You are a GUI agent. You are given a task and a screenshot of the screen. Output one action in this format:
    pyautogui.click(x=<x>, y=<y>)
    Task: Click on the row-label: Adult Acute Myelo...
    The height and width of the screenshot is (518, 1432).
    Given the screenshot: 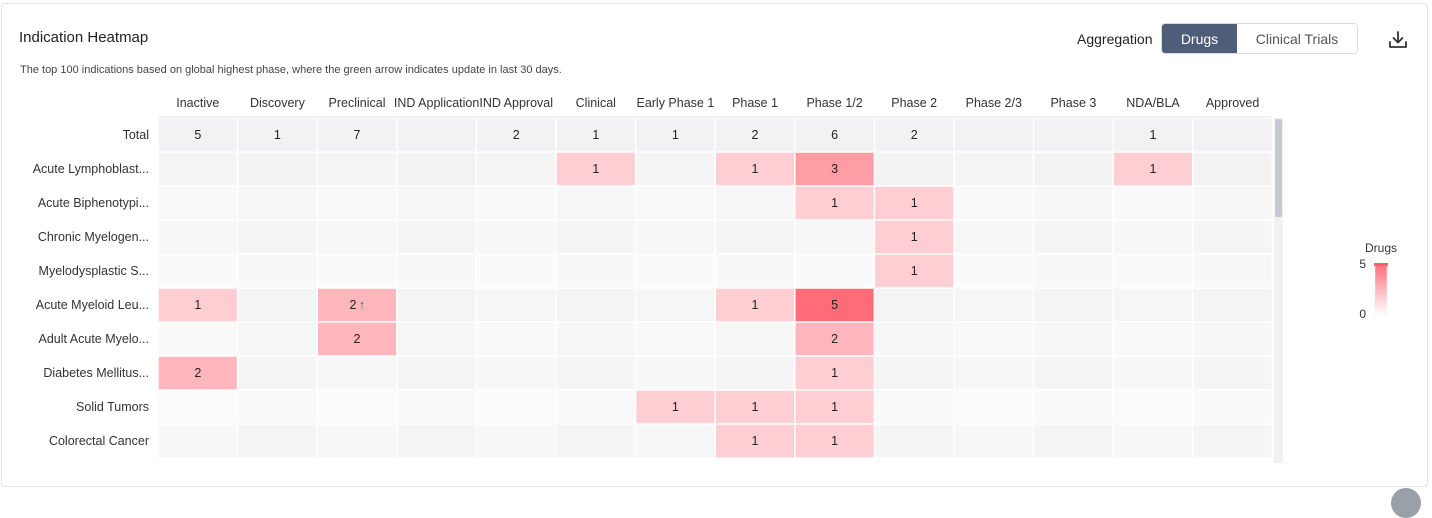 What is the action you would take?
    pyautogui.click(x=94, y=339)
    